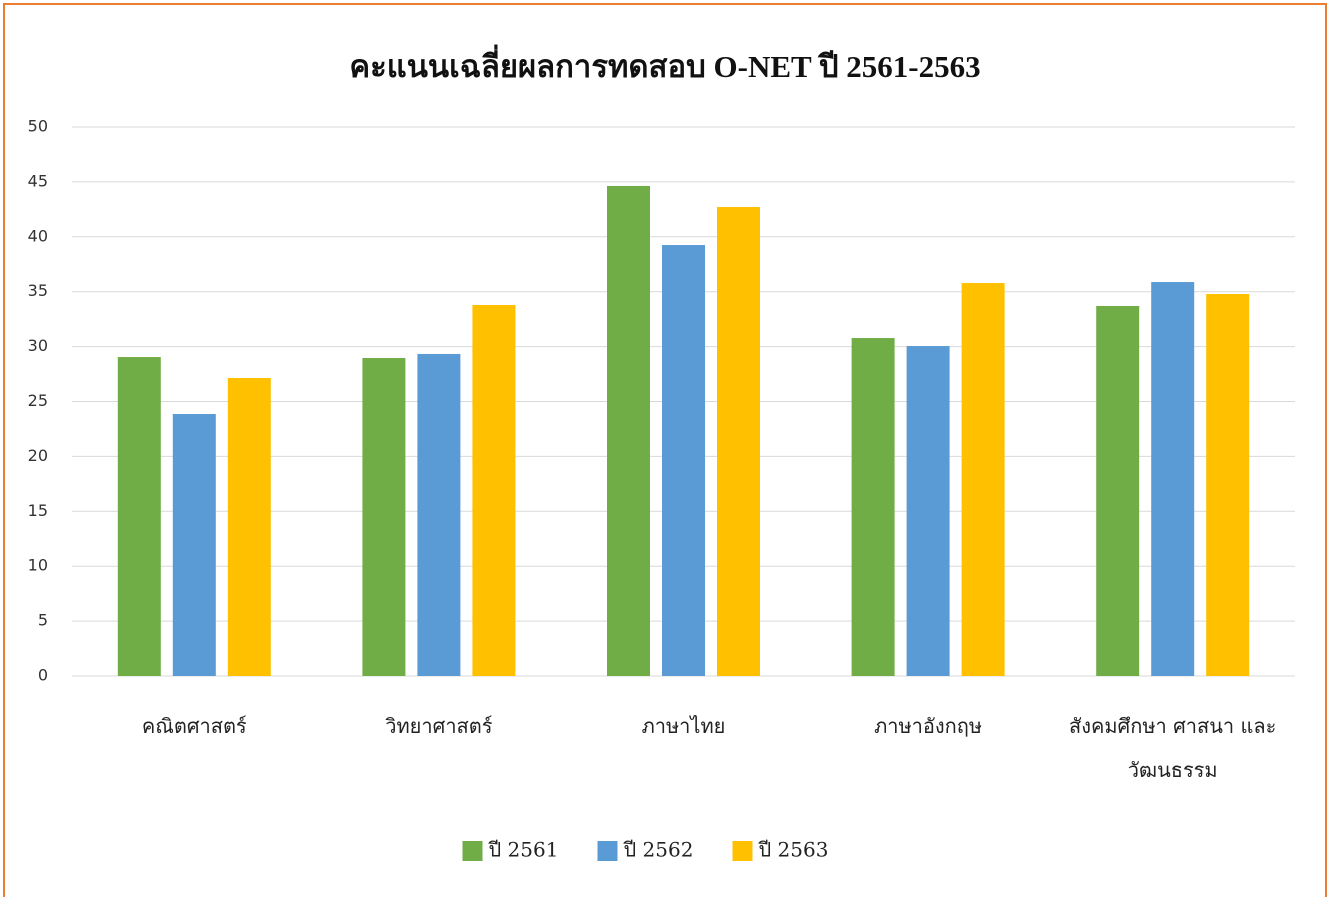 The image size is (1331, 897). Describe the element at coordinates (38, 455) in the screenshot. I see `y-tick-label: 20` at that location.